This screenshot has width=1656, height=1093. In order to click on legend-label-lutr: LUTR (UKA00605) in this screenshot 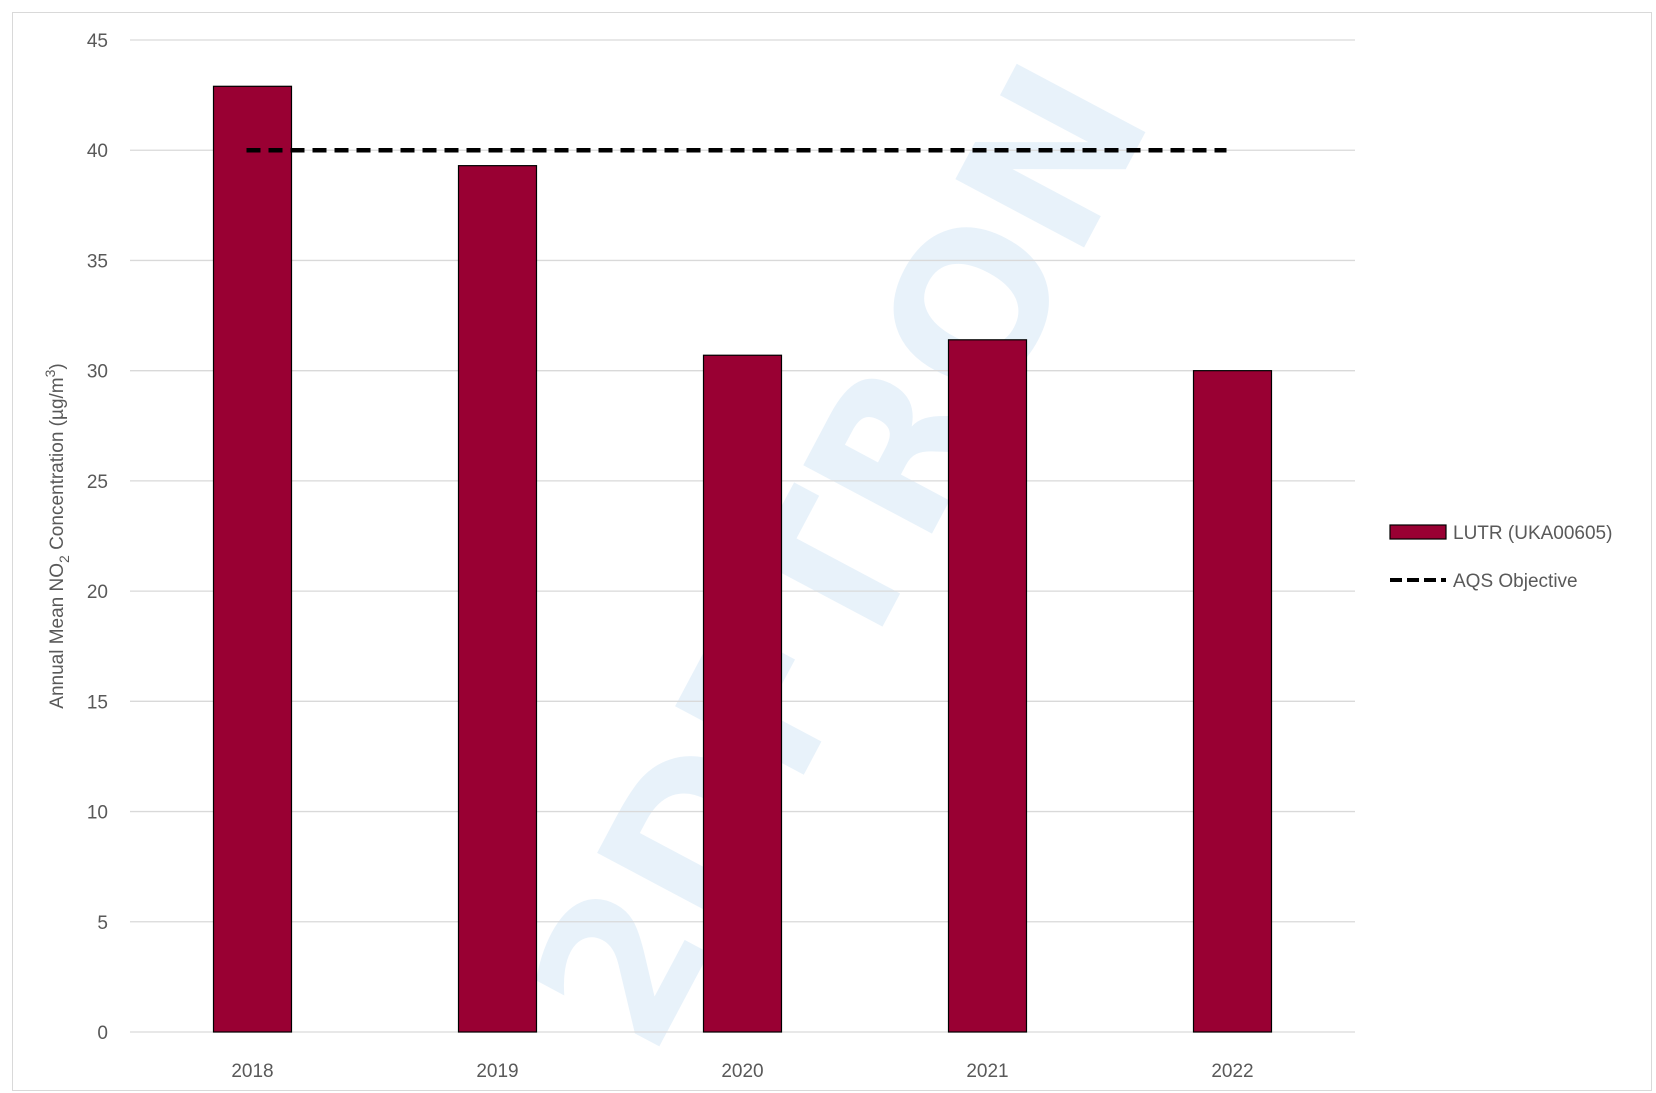, I will do `click(1532, 533)`.